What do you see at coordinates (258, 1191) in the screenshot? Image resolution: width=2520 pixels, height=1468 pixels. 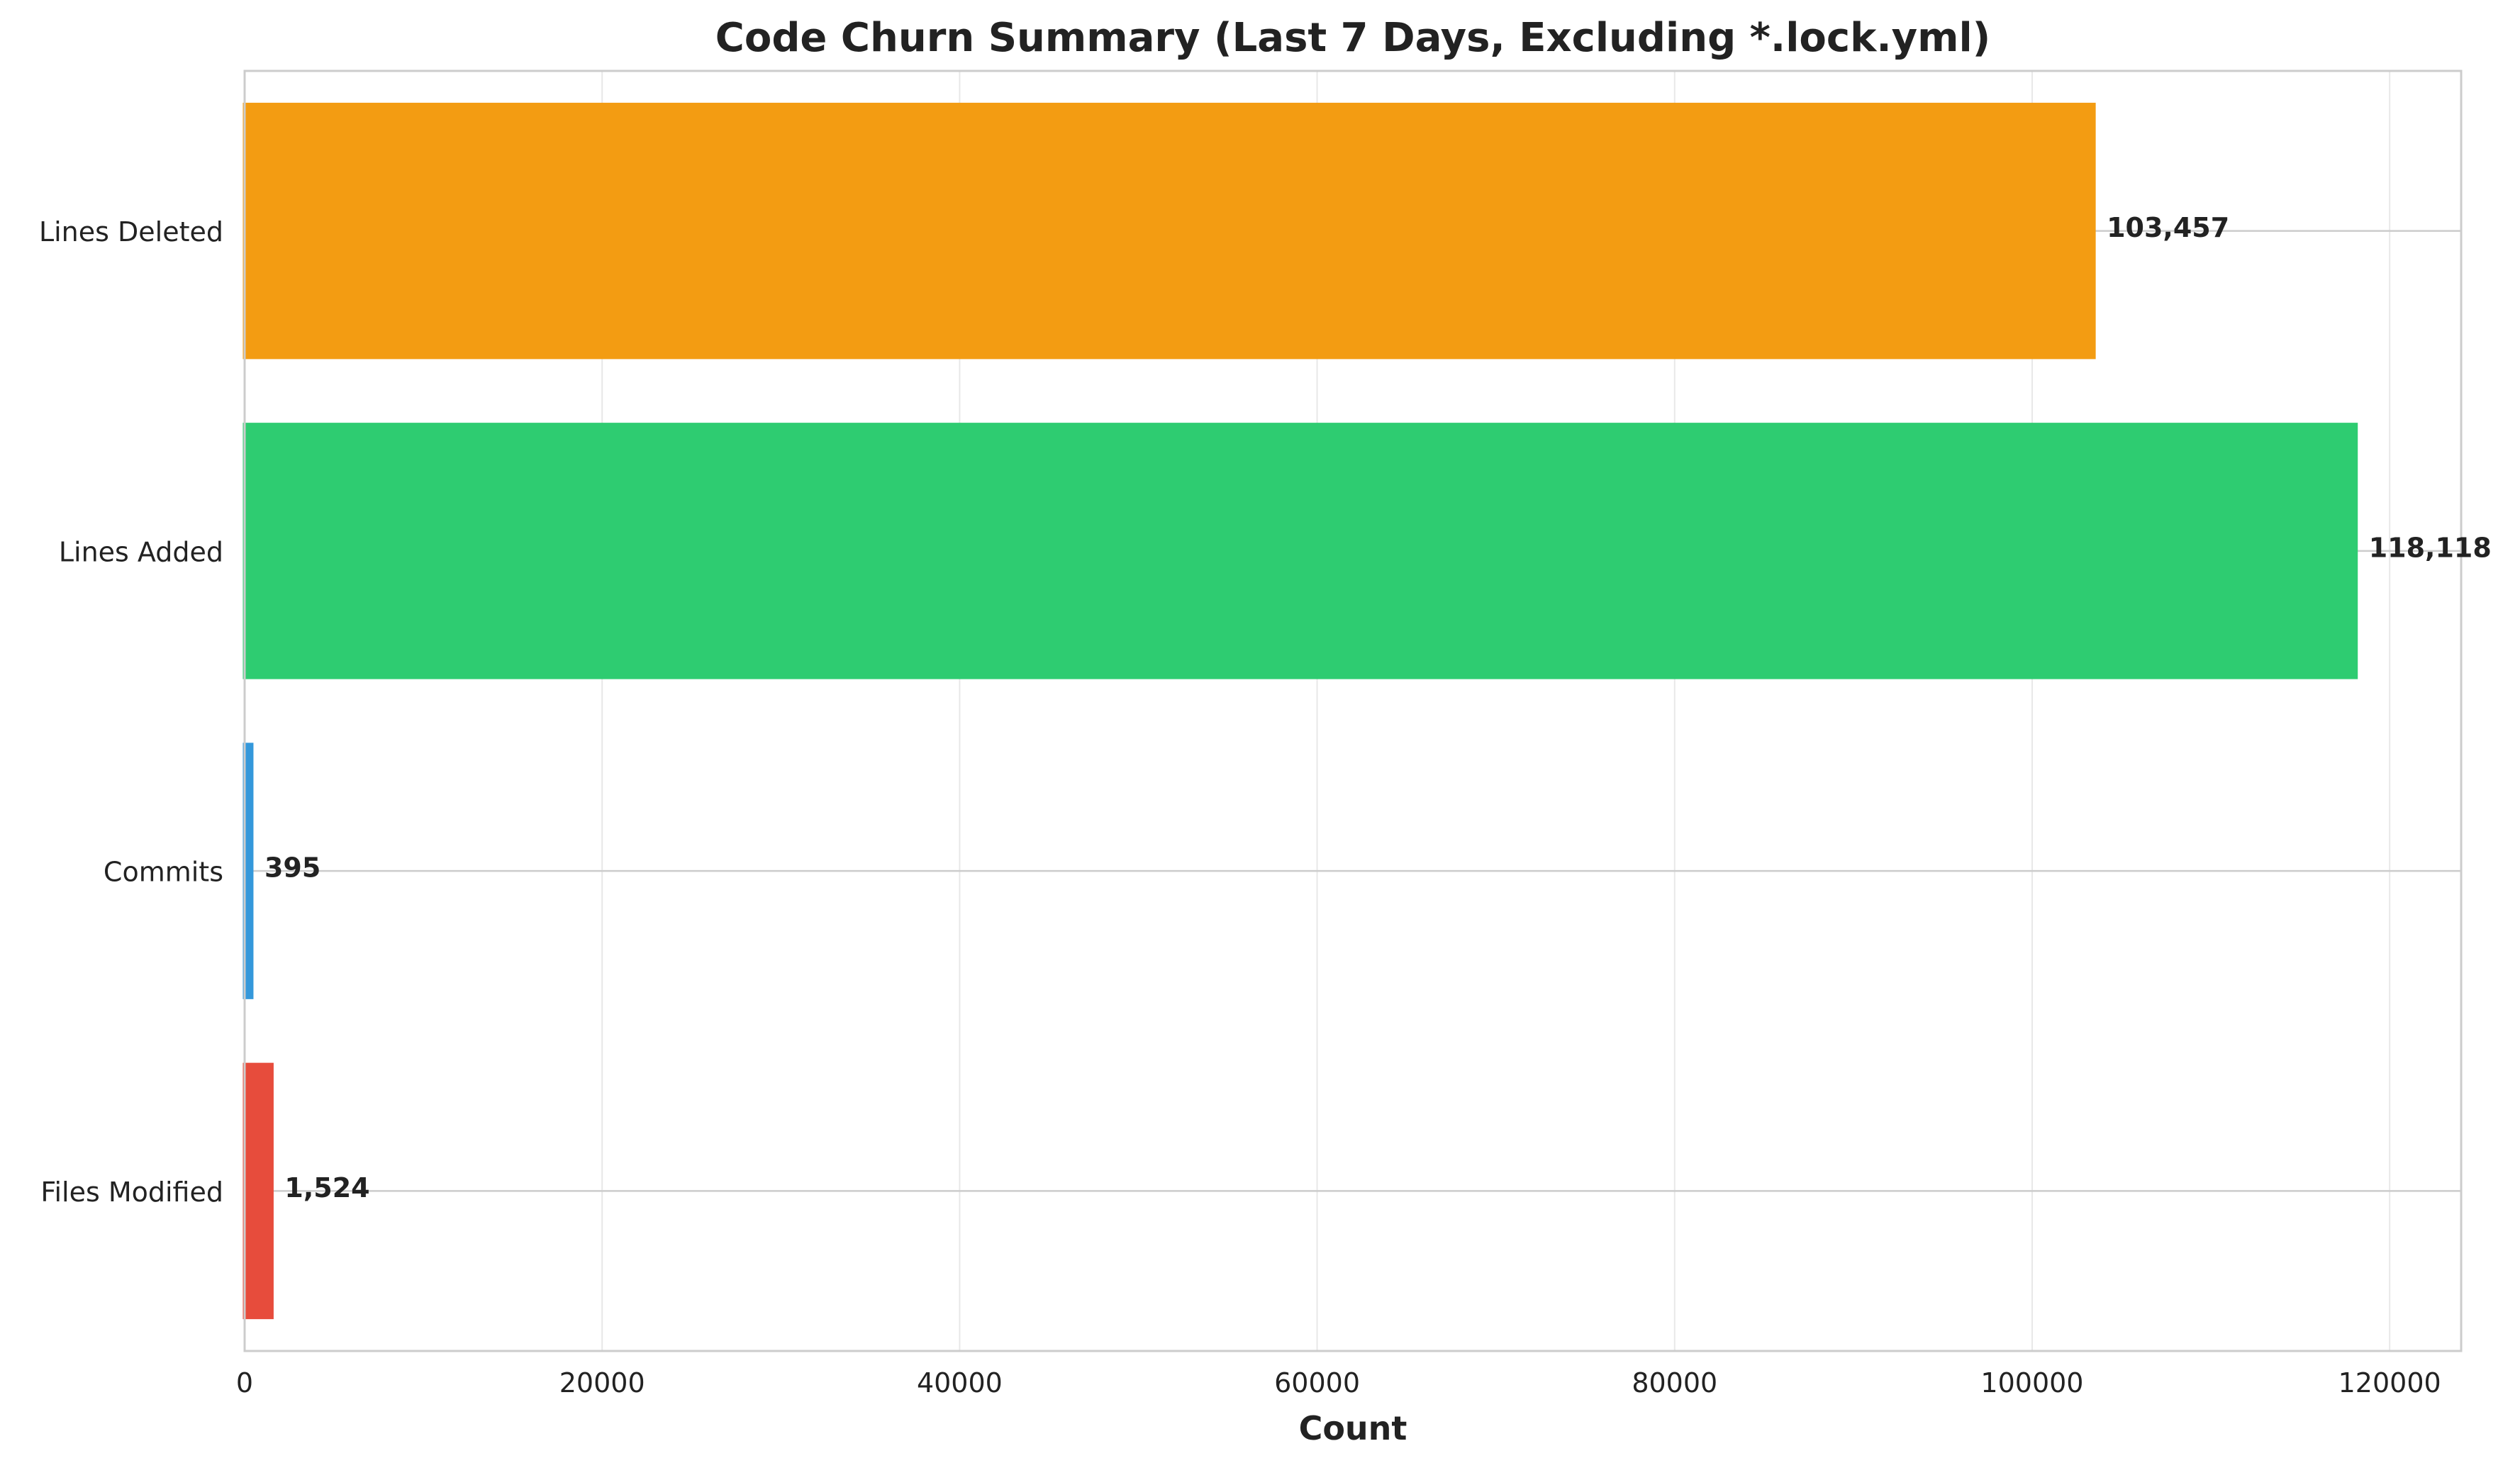 I see `bar-files-modified` at bounding box center [258, 1191].